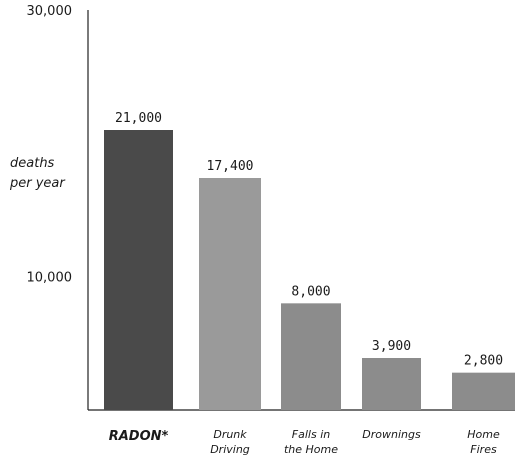 Image resolution: width=515 pixels, height=459 pixels. I want to click on bar-drownings, so click(391, 384).